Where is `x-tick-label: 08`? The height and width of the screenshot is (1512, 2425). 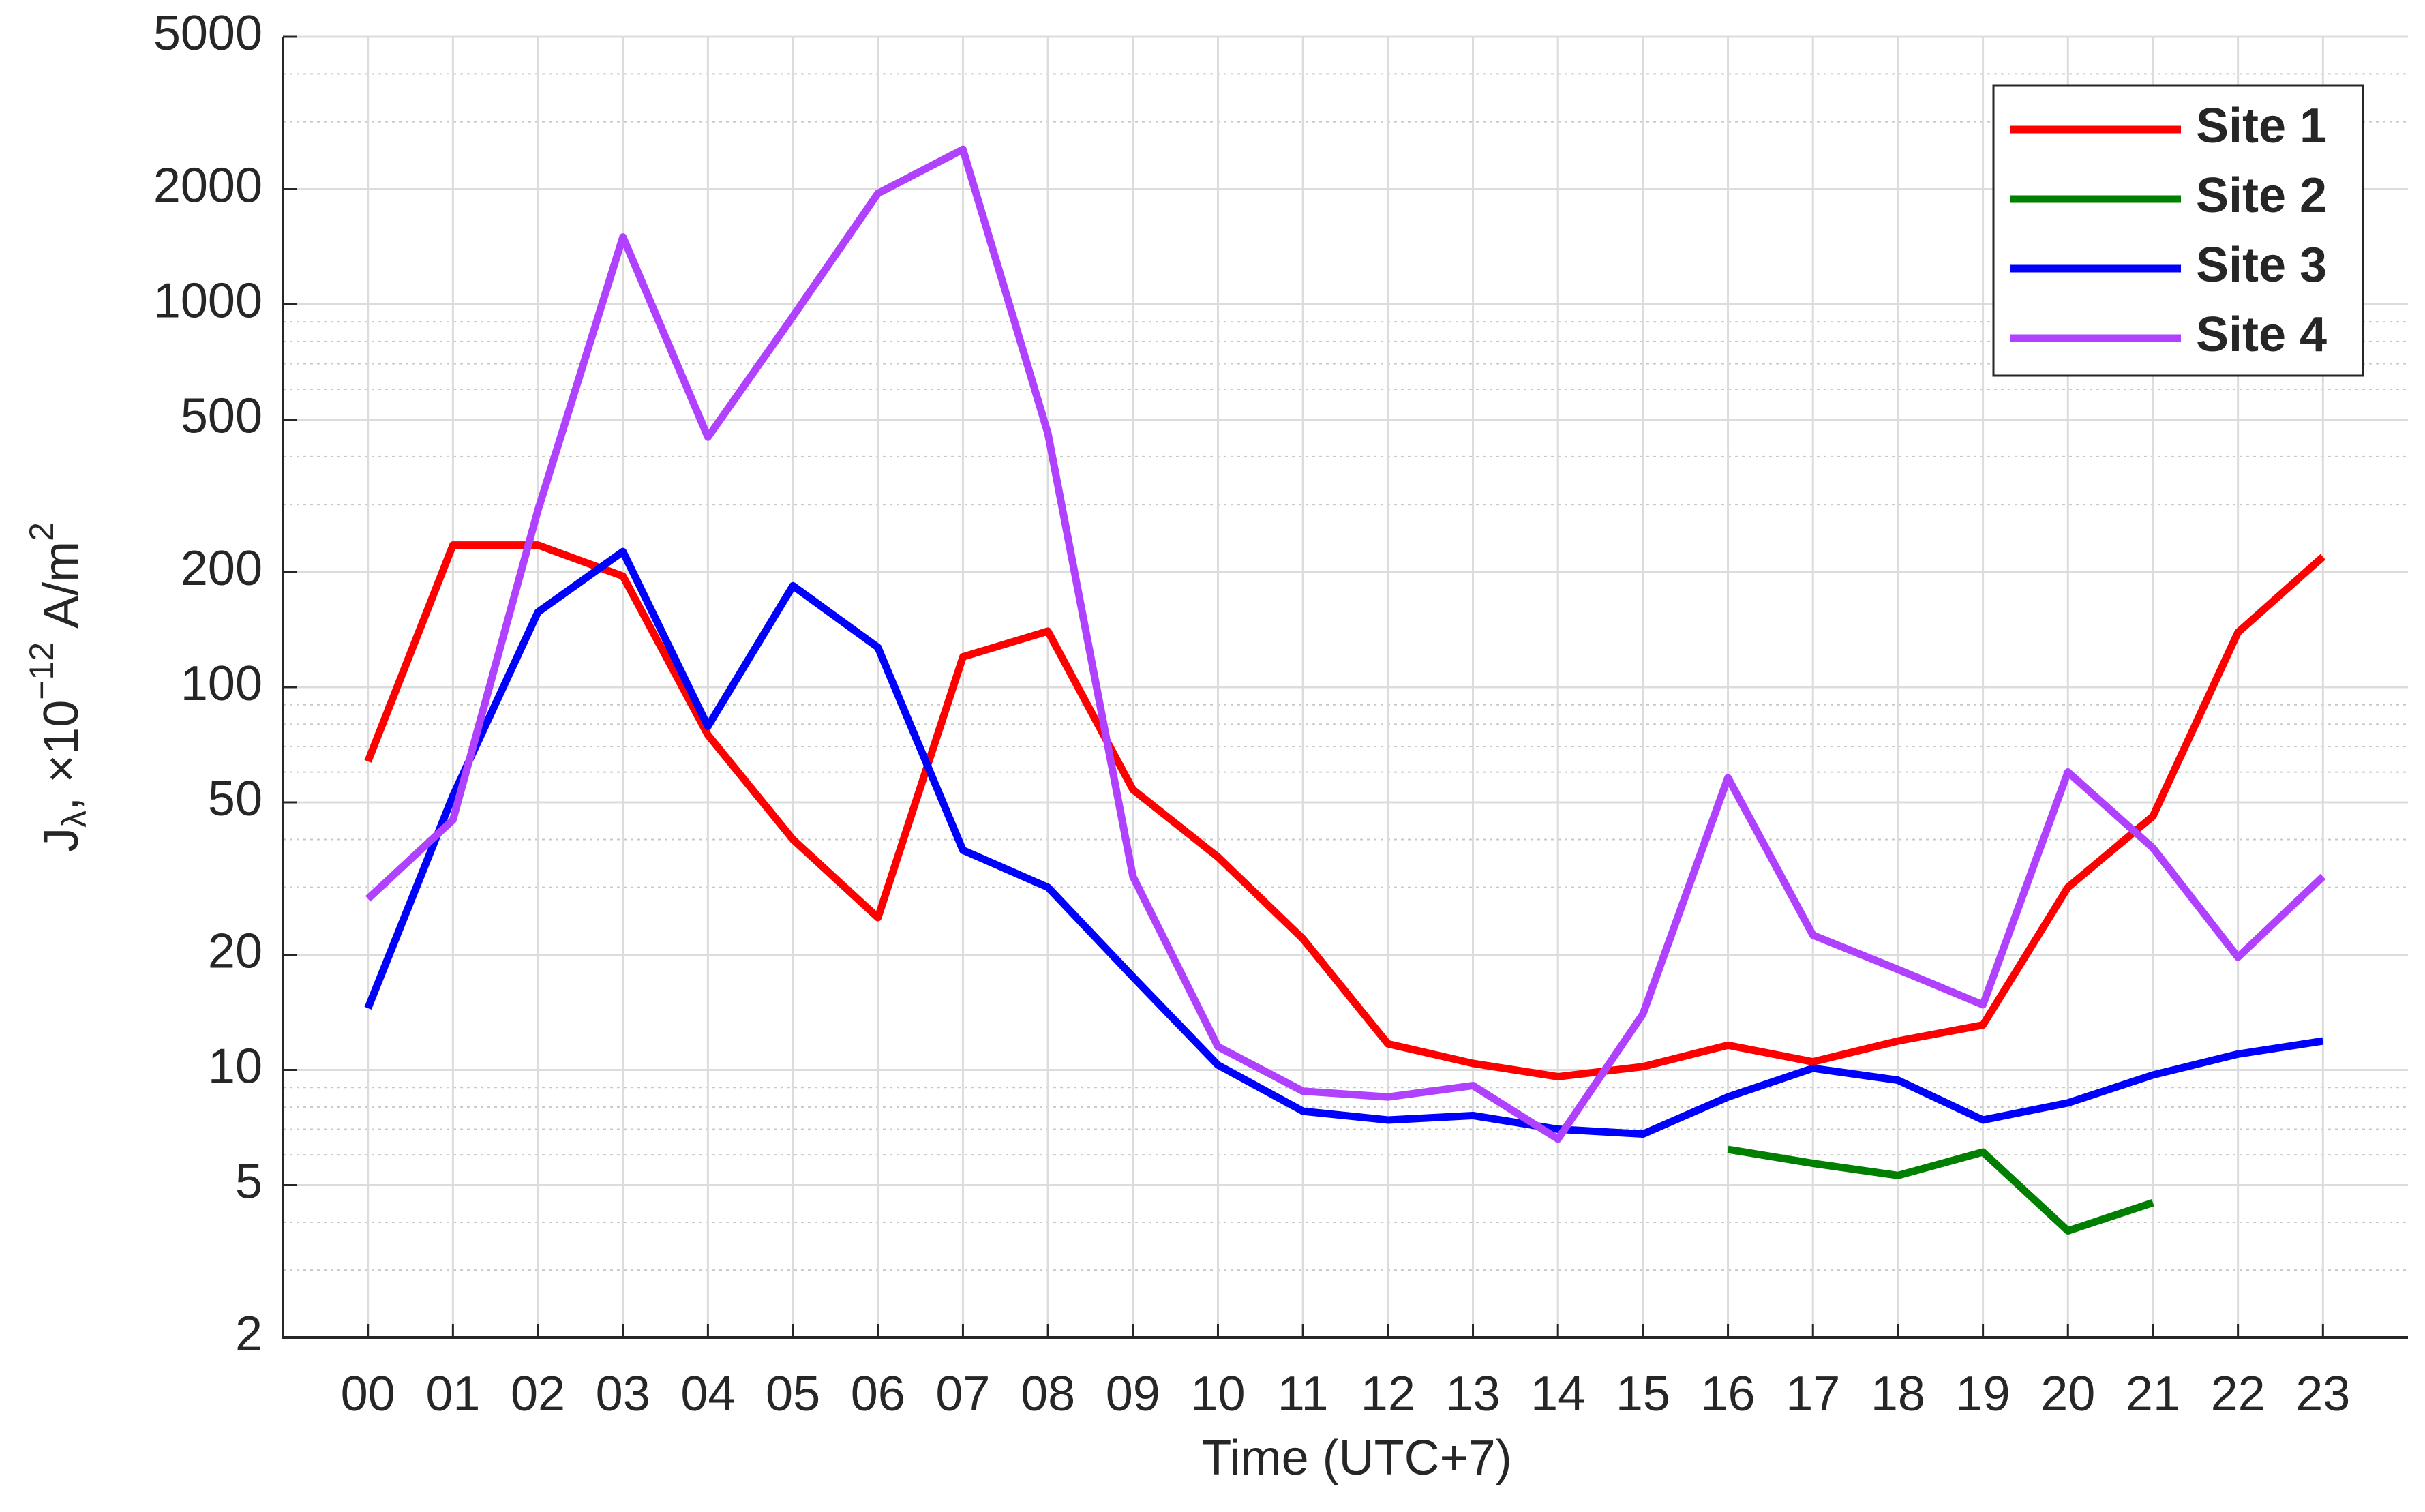
x-tick-label: 08 is located at coordinates (1048, 1394).